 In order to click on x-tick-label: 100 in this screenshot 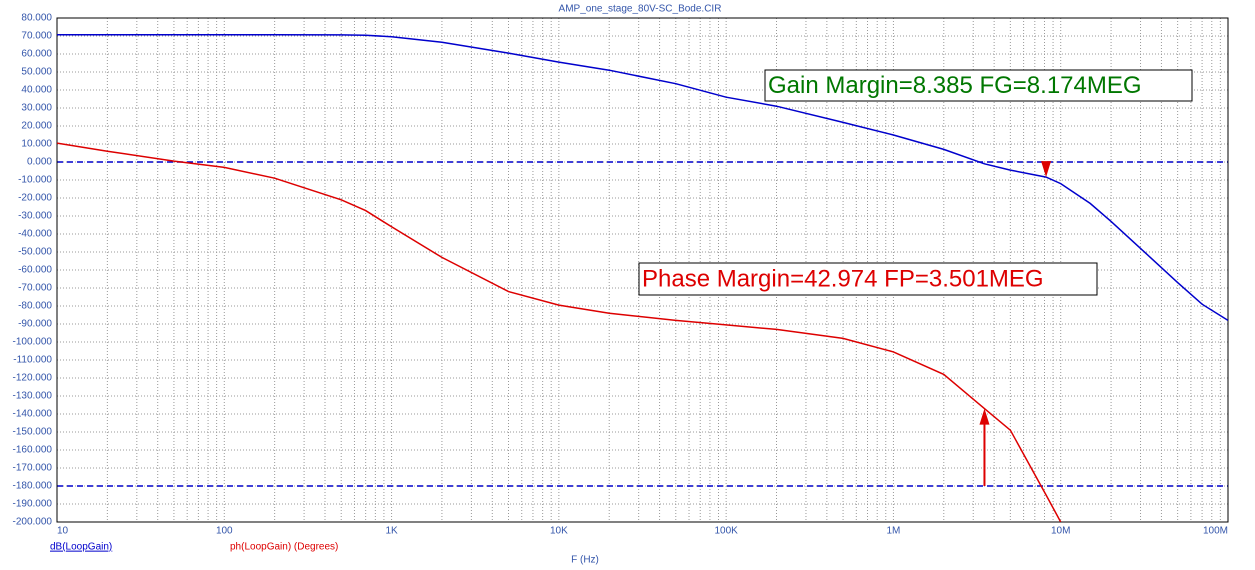, I will do `click(224, 531)`.